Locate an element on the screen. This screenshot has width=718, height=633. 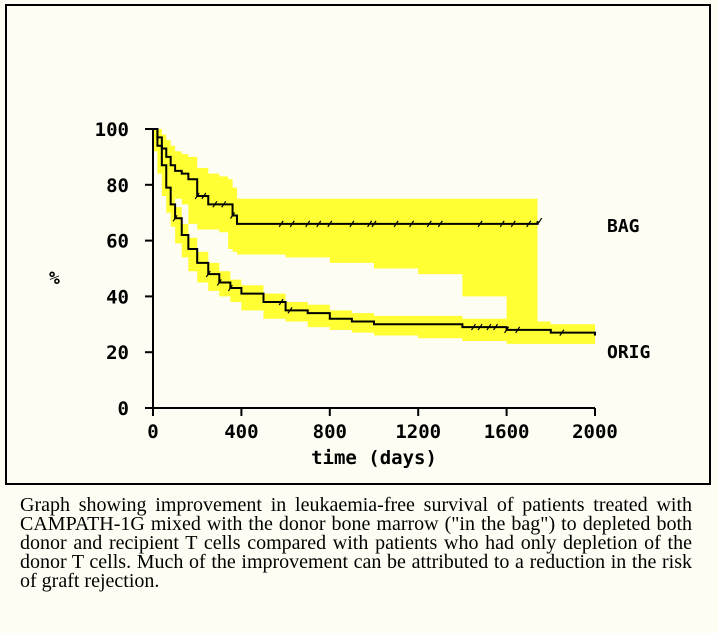
x-tick-label: 1600 is located at coordinates (507, 432).